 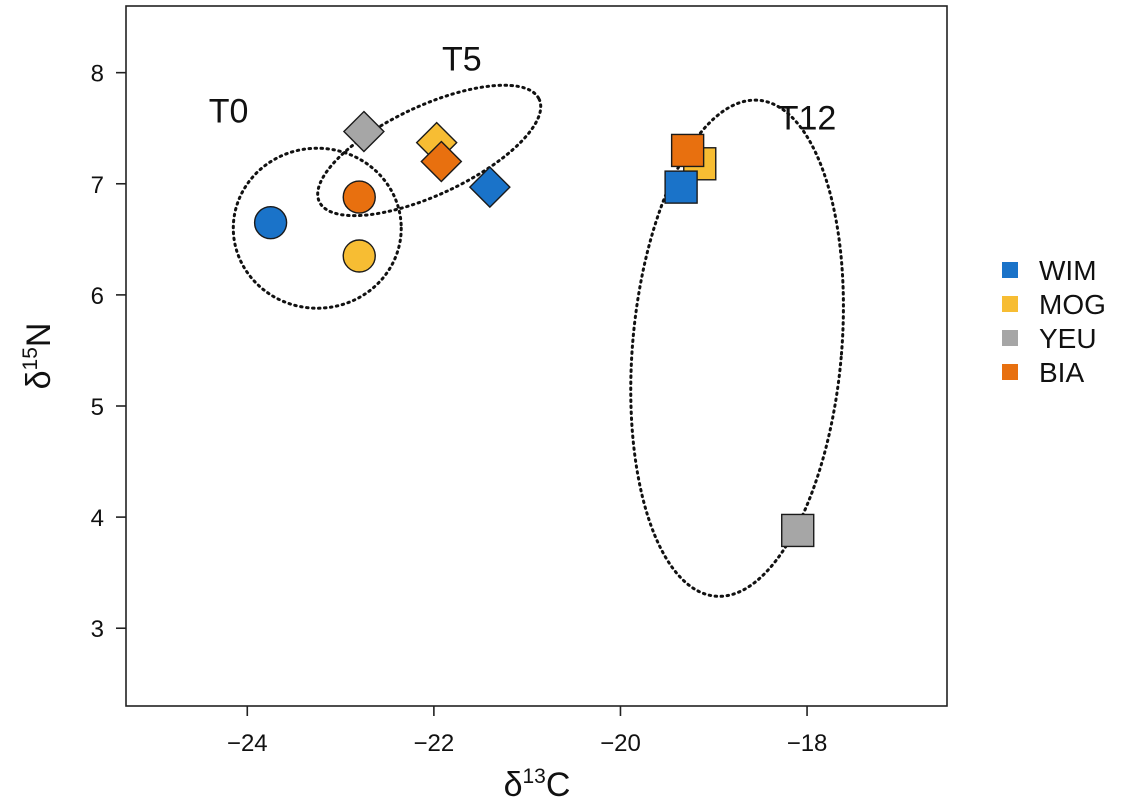 I want to click on group-ellipse-t5, so click(x=429, y=150).